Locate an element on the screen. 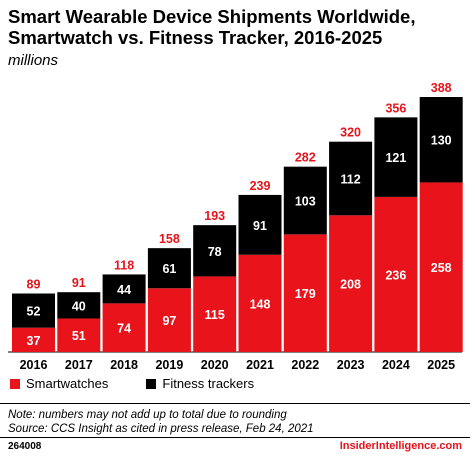  data-label-fitness-trackers-2024: 121 is located at coordinates (395, 158).